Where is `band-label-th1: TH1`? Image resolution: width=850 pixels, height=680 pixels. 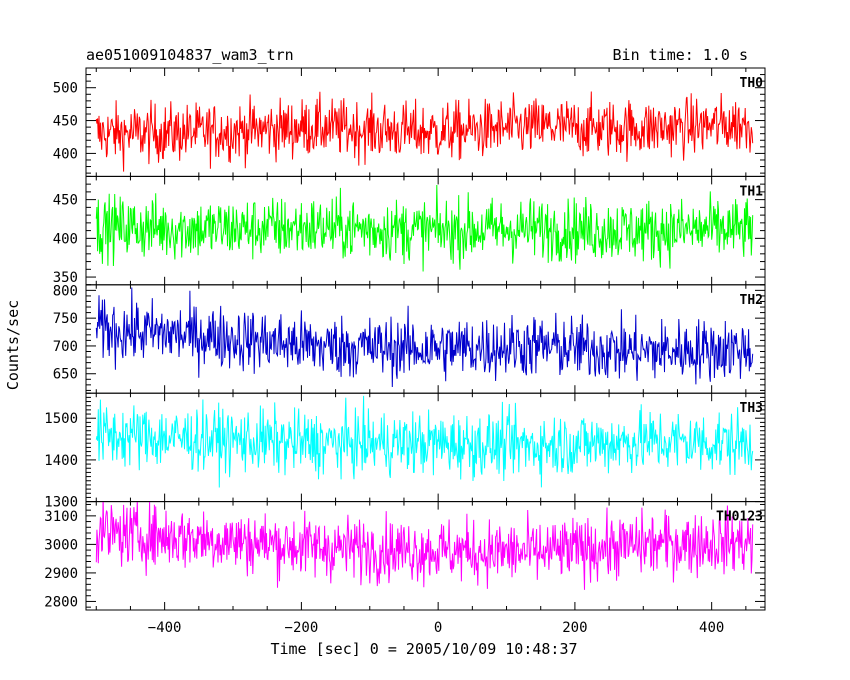
band-label-th1: TH1 is located at coordinates (752, 191).